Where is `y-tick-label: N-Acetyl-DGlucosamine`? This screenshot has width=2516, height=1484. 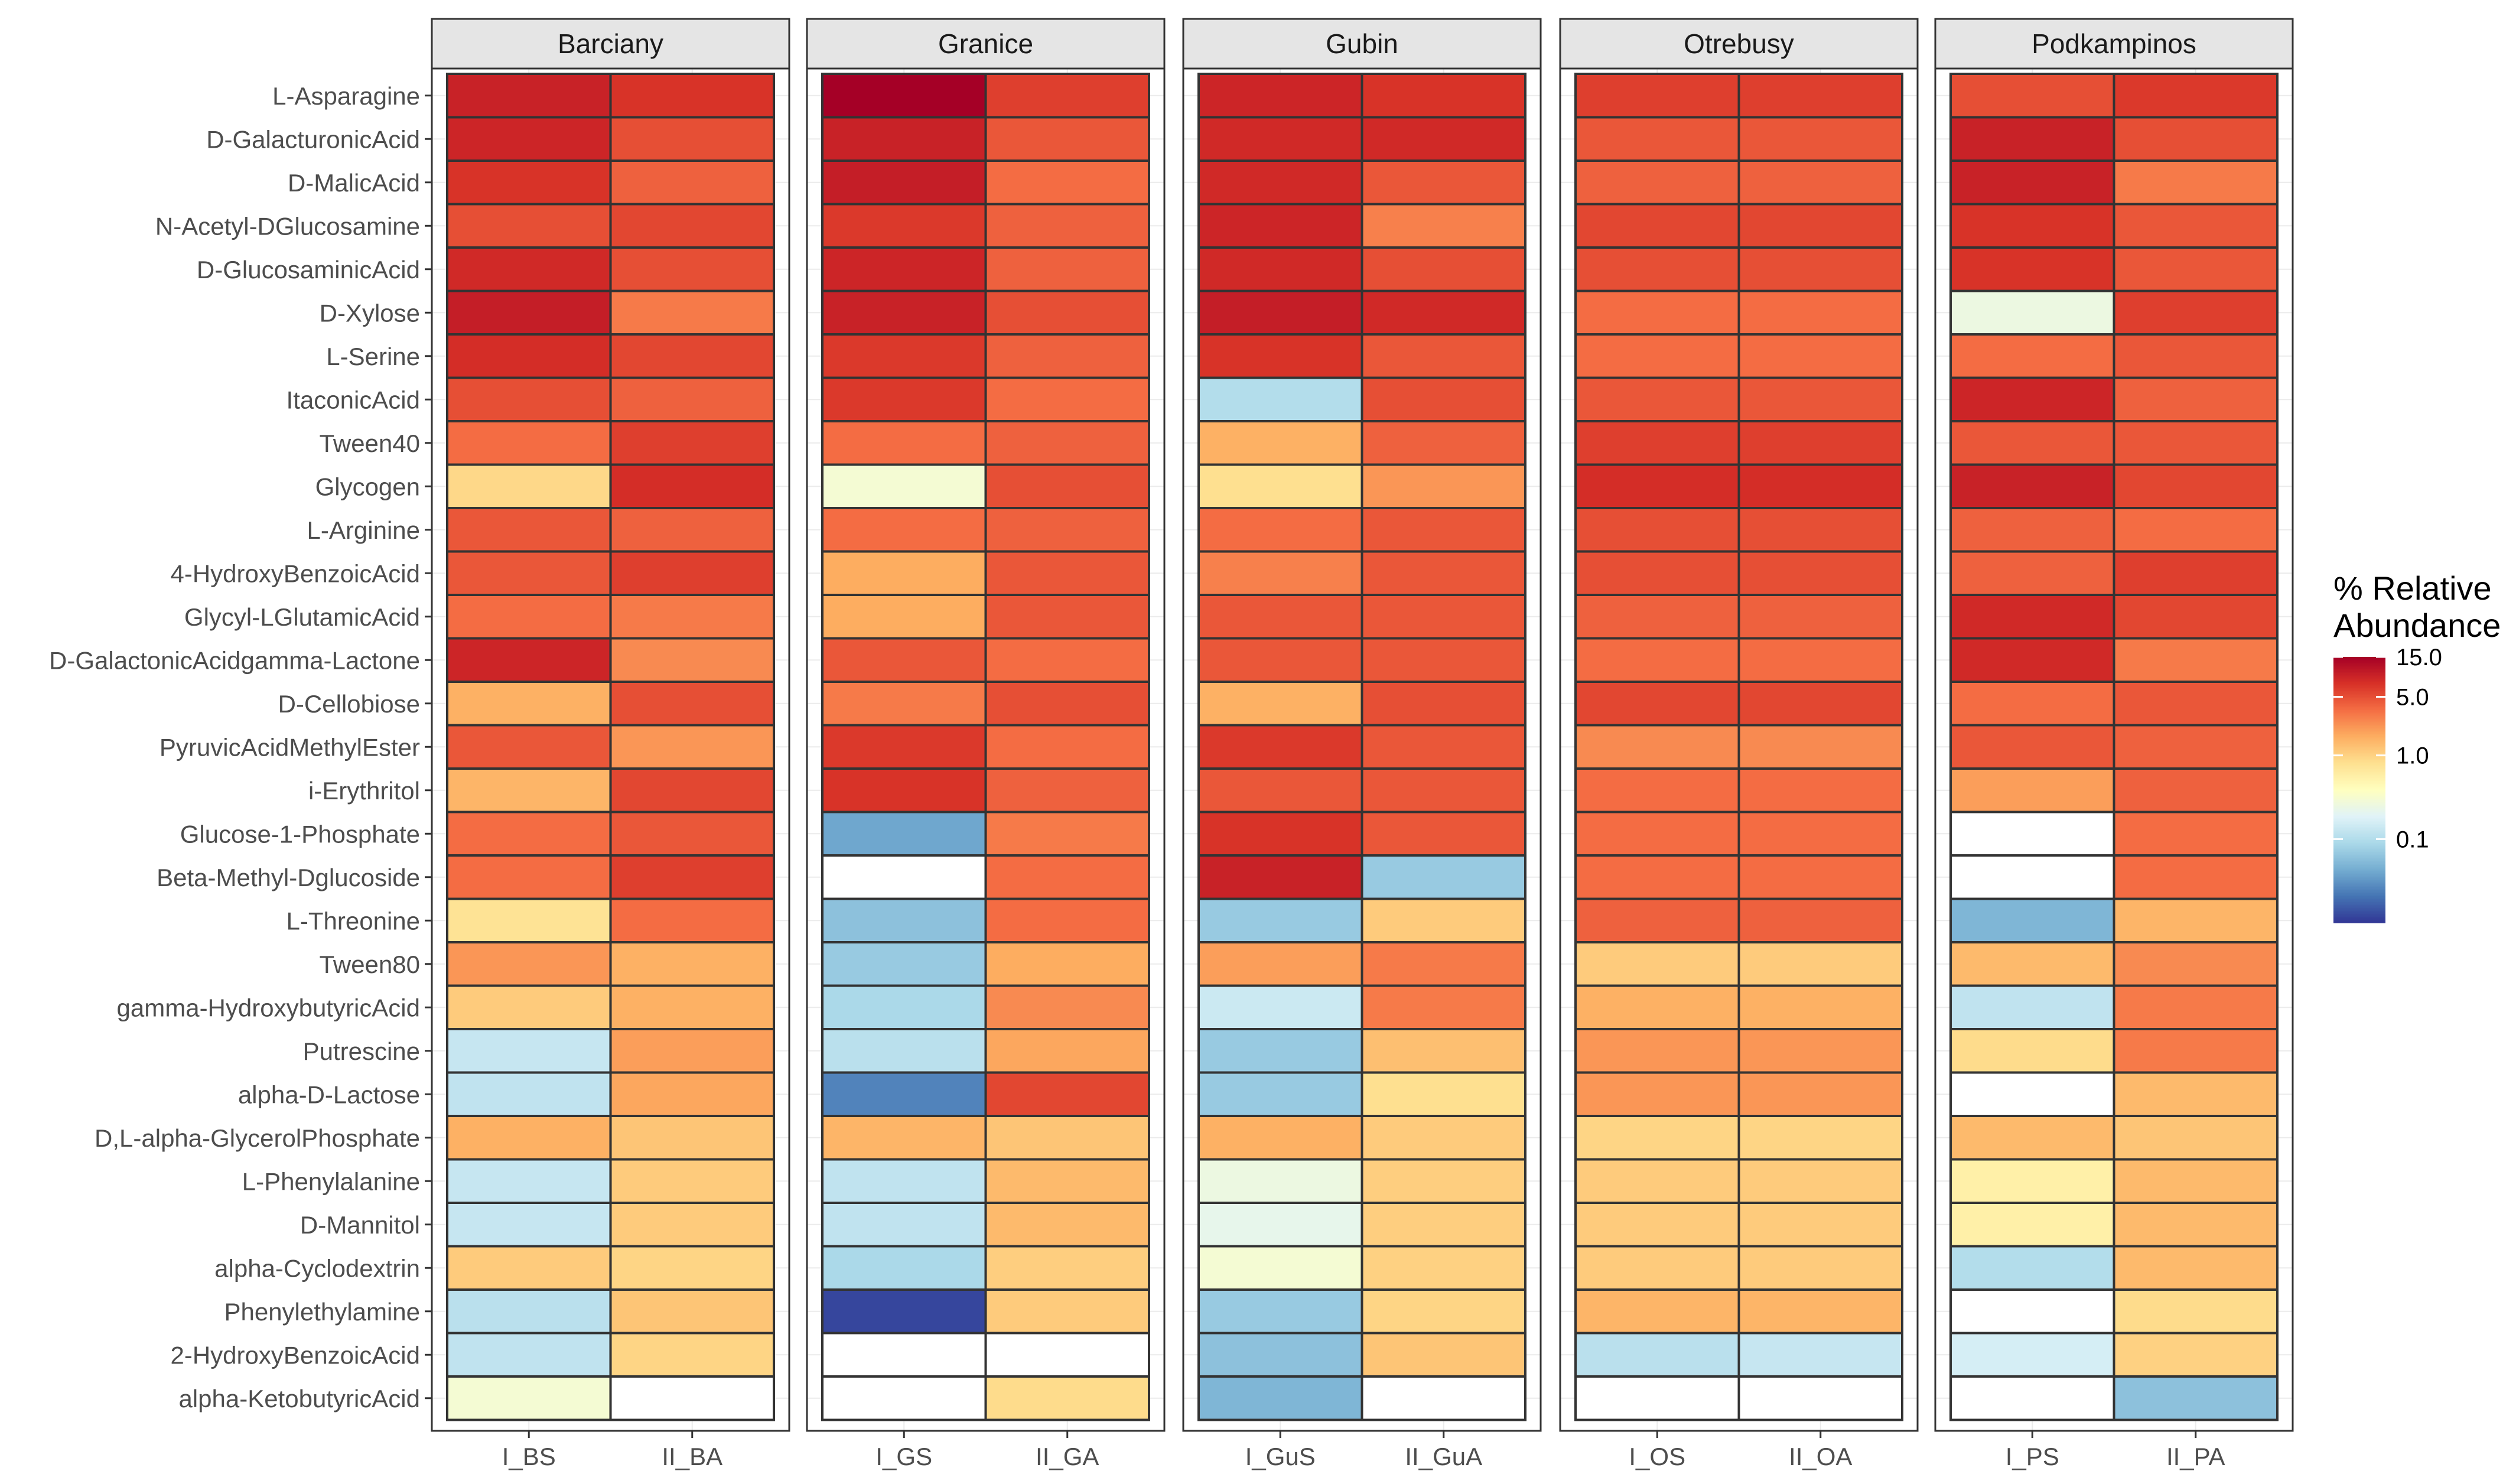
y-tick-label: N-Acetyl-DGlucosamine is located at coordinates (288, 226).